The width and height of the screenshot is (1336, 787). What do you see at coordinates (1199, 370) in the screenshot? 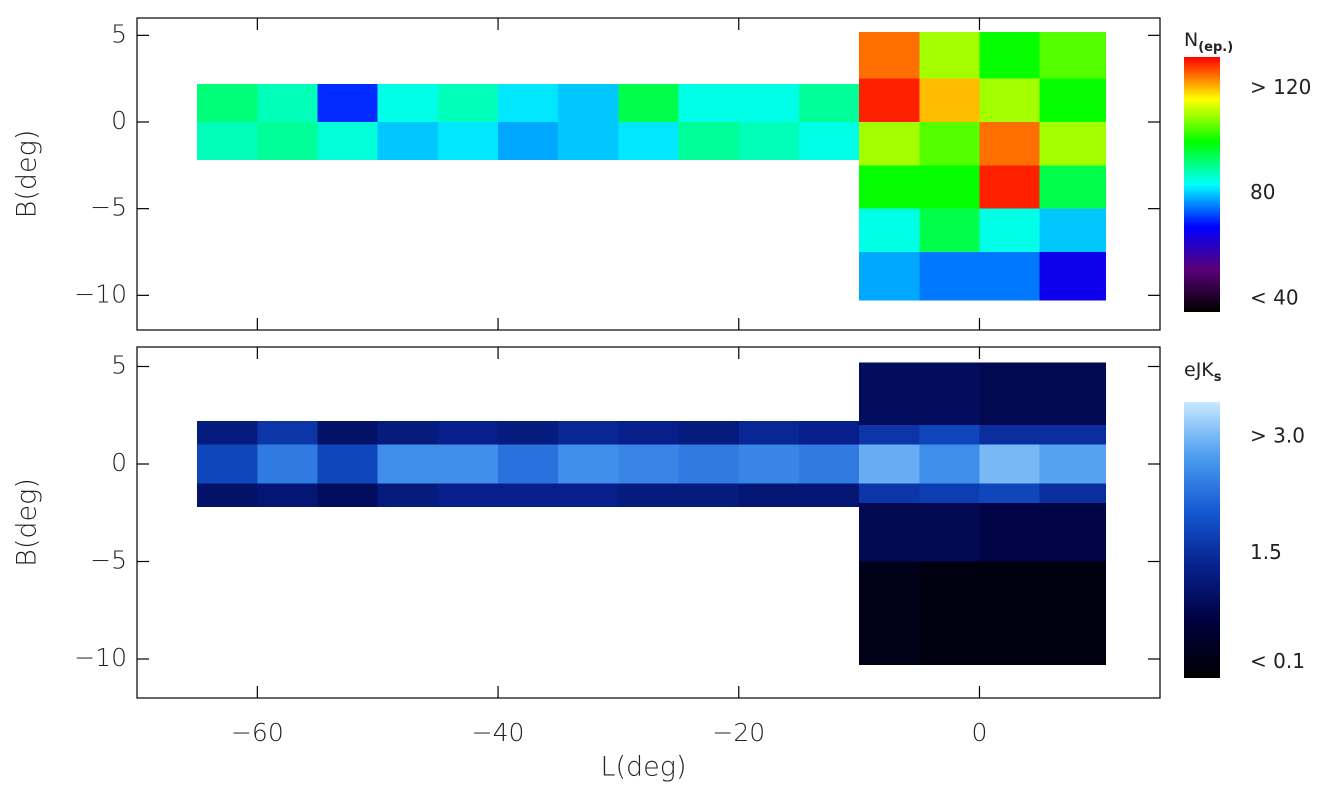
I see `colorbar-title-main: eJK` at bounding box center [1199, 370].